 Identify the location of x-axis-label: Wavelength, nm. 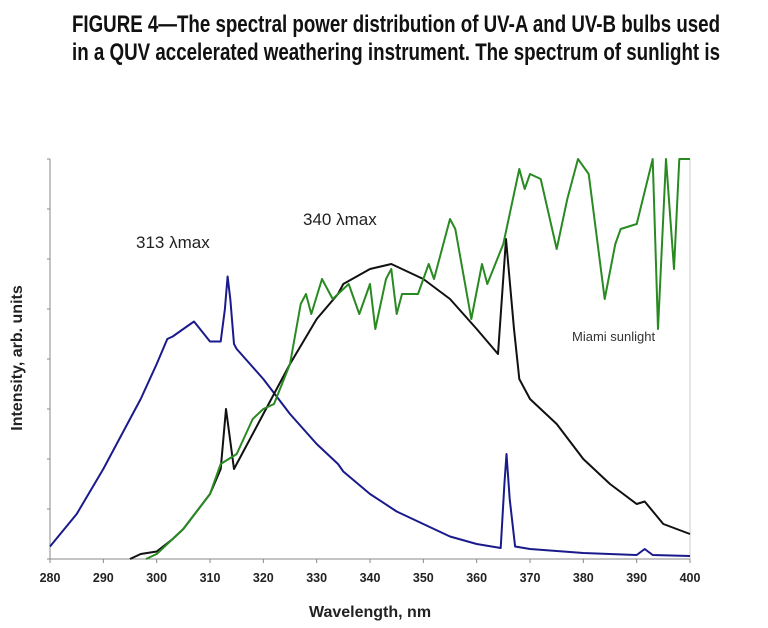
(370, 612).